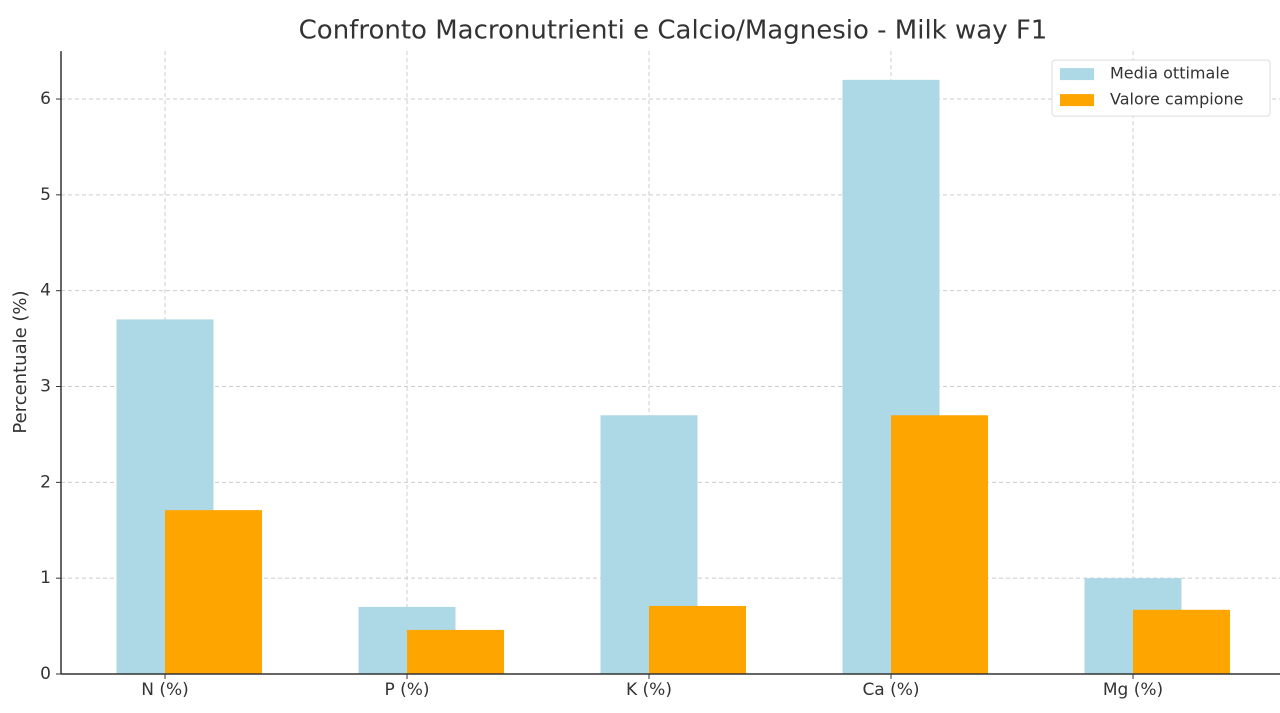 This screenshot has height=713, width=1280. Describe the element at coordinates (45, 674) in the screenshot. I see `y-tick-label: 0` at that location.